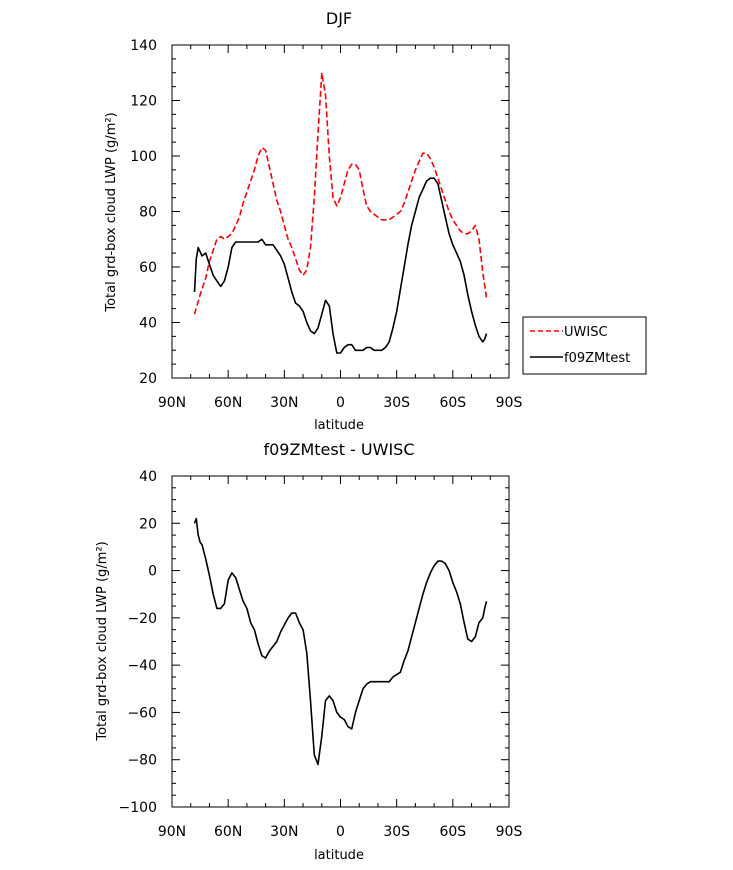  I want to click on bottom-chart-x-tick-labels: 90N 60N 30N 0 30S 60S 90S, so click(340, 832).